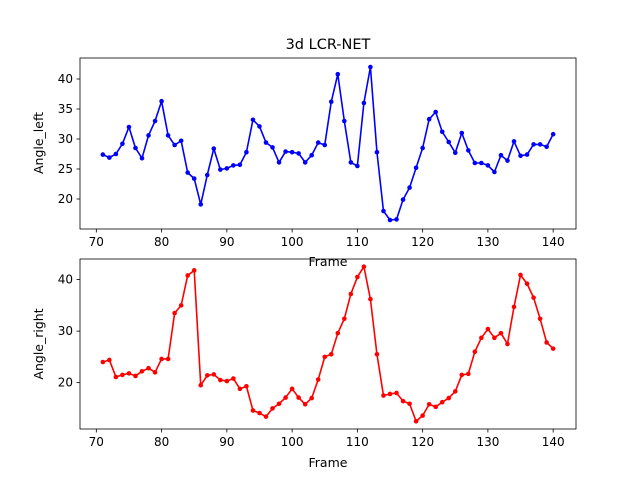 The height and width of the screenshot is (480, 640). What do you see at coordinates (65, 79) in the screenshot?
I see `top-y-tick-label: 40` at bounding box center [65, 79].